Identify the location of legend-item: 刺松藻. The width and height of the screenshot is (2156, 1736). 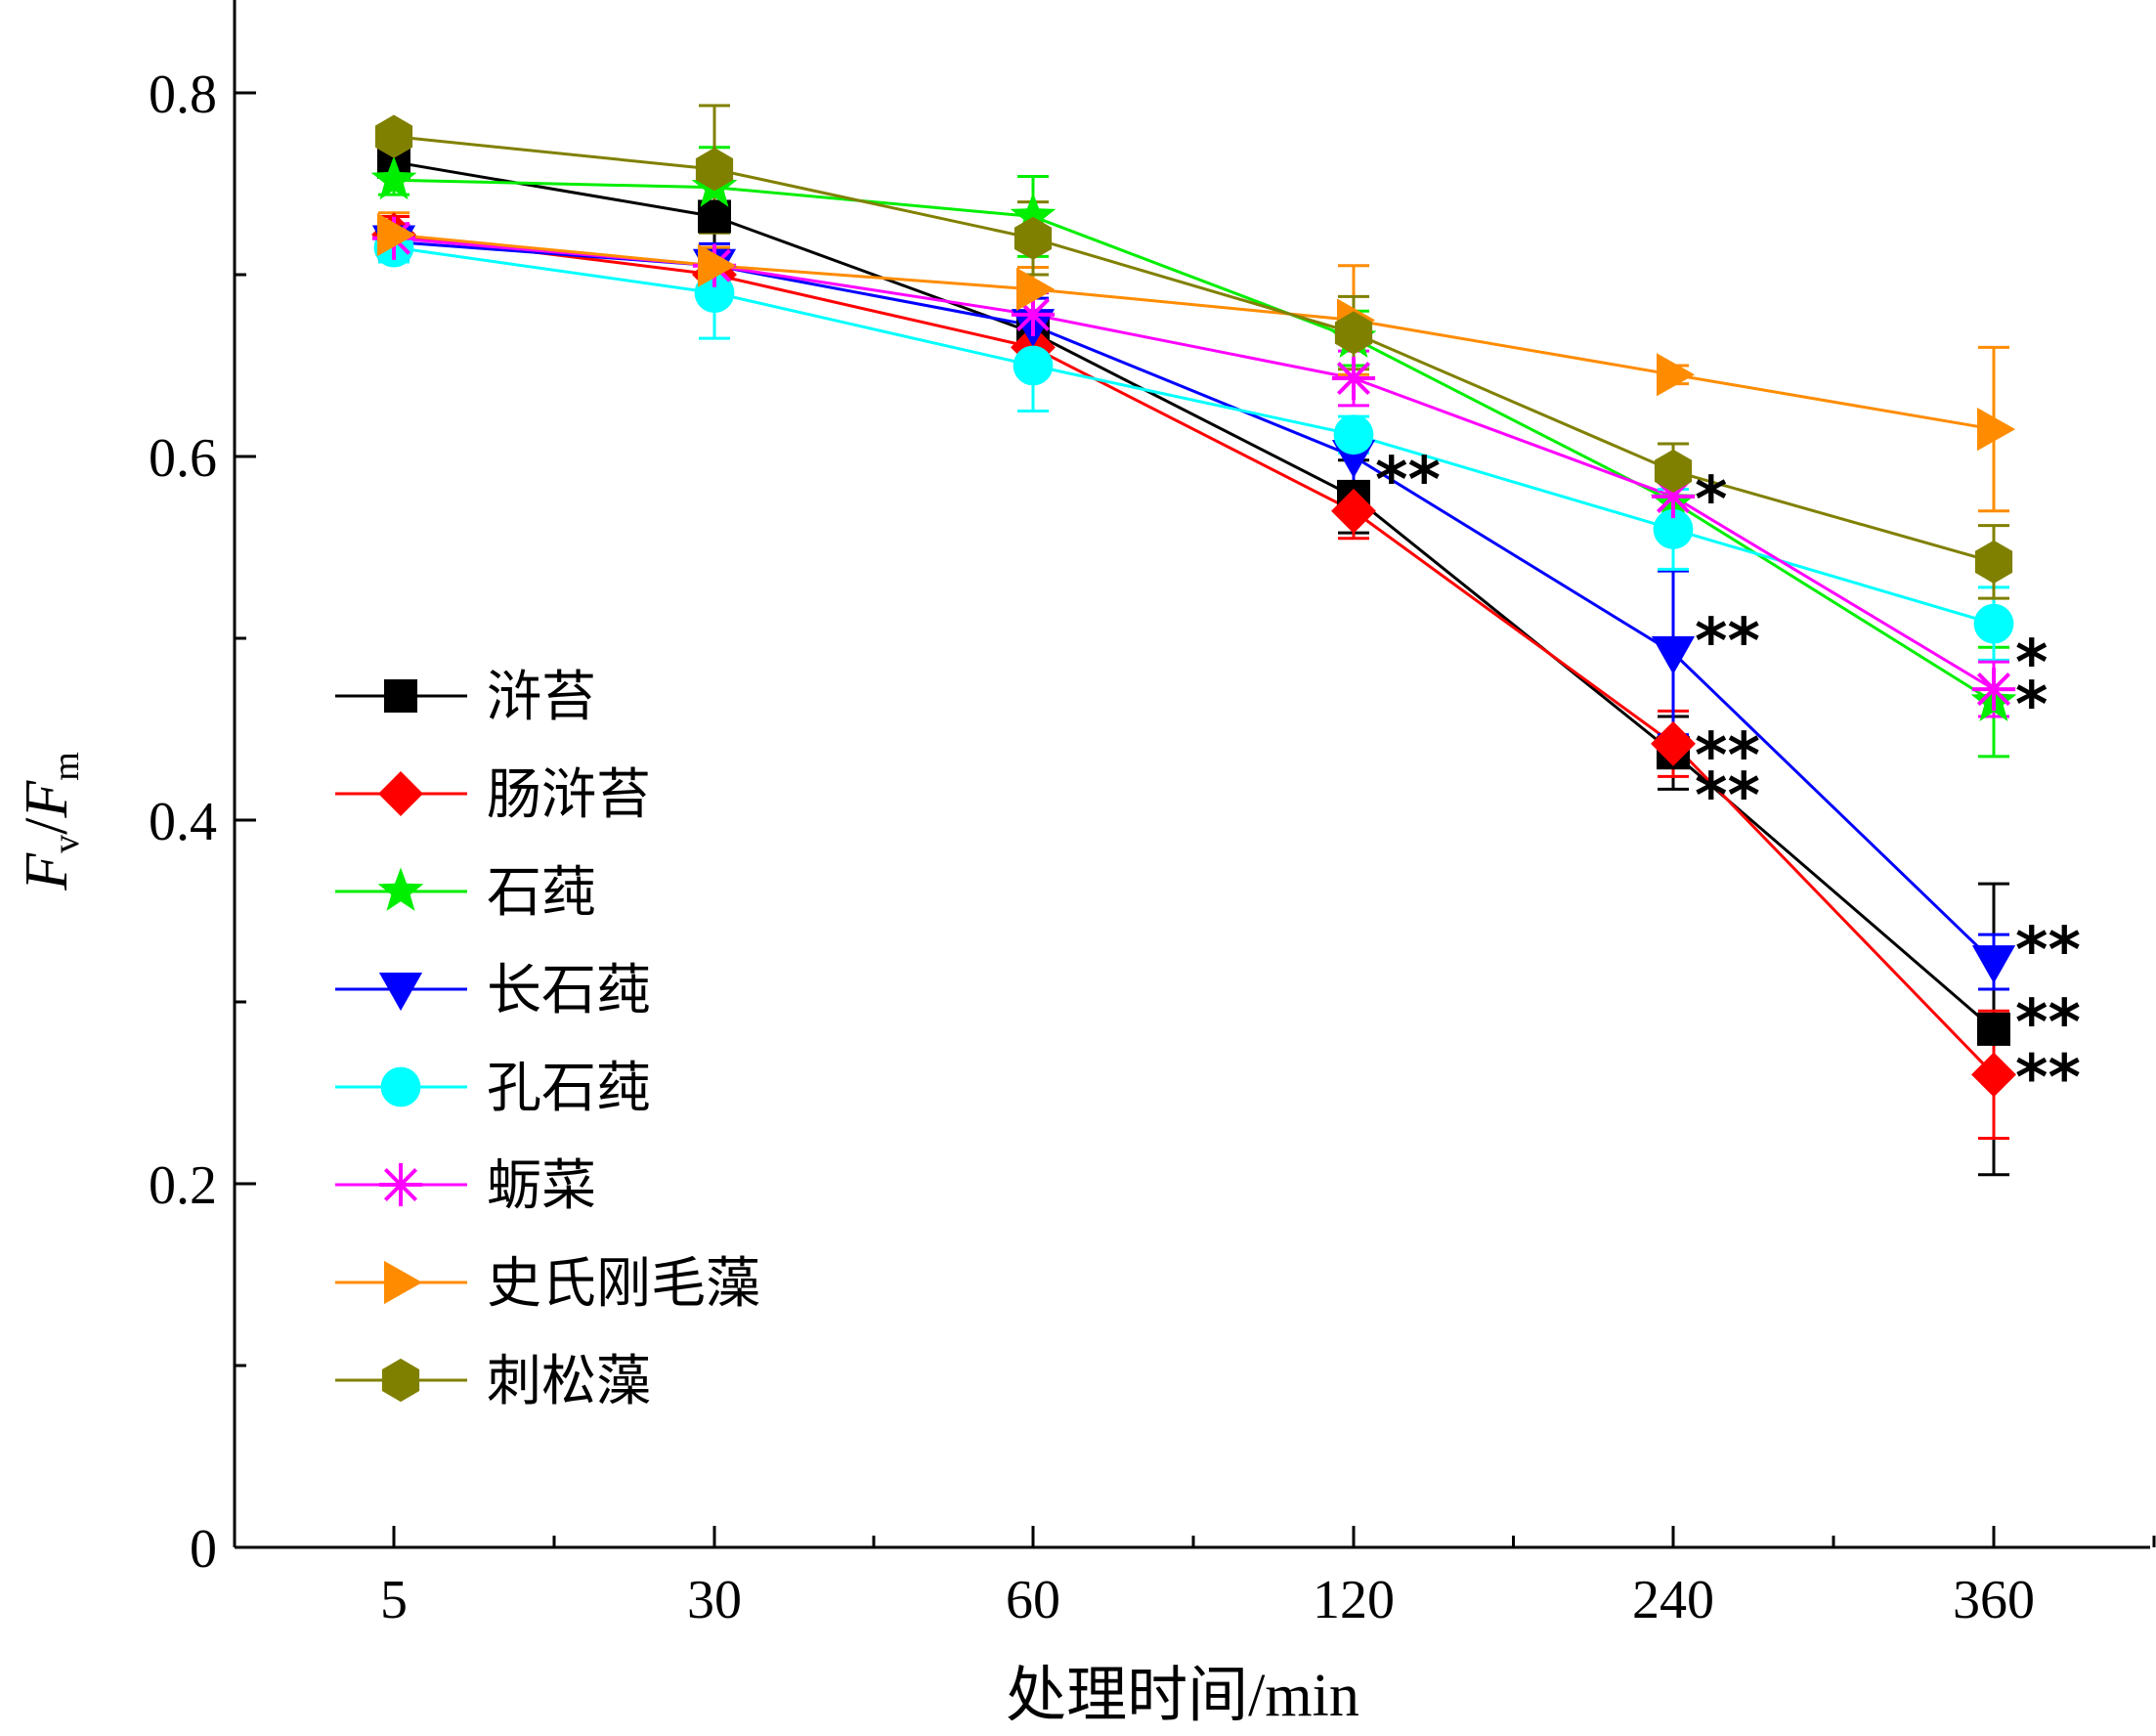
(493, 1381).